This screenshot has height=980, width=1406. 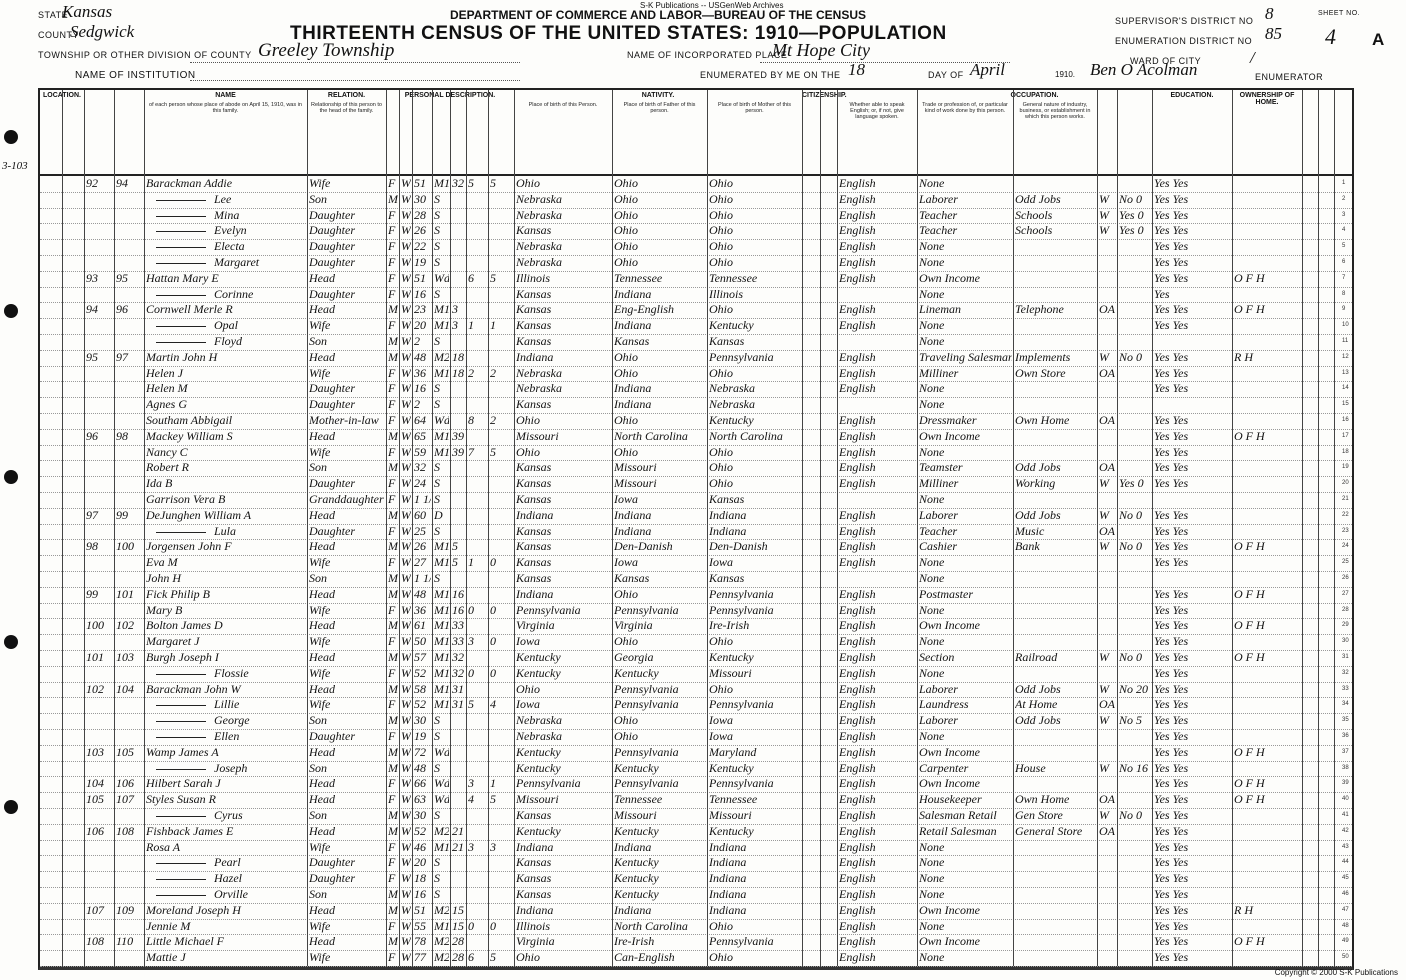 What do you see at coordinates (635, 483) in the screenshot?
I see `cell-fbp: Missouri` at bounding box center [635, 483].